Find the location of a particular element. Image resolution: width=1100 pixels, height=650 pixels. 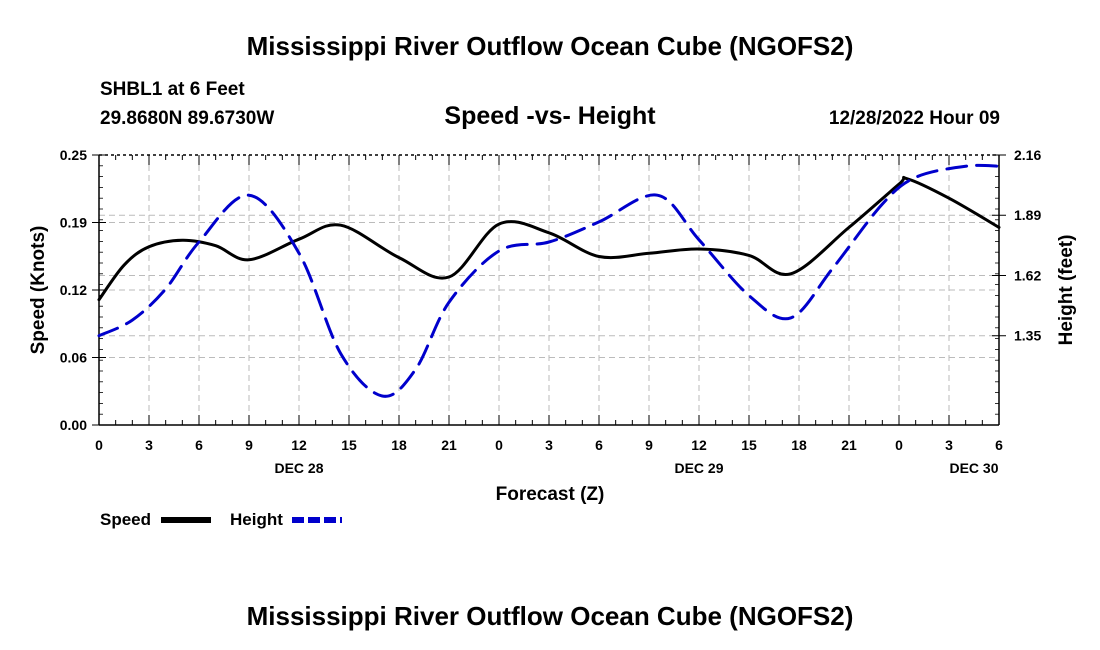

station-coords: 29.8680N 89.6730W is located at coordinates (187, 118).